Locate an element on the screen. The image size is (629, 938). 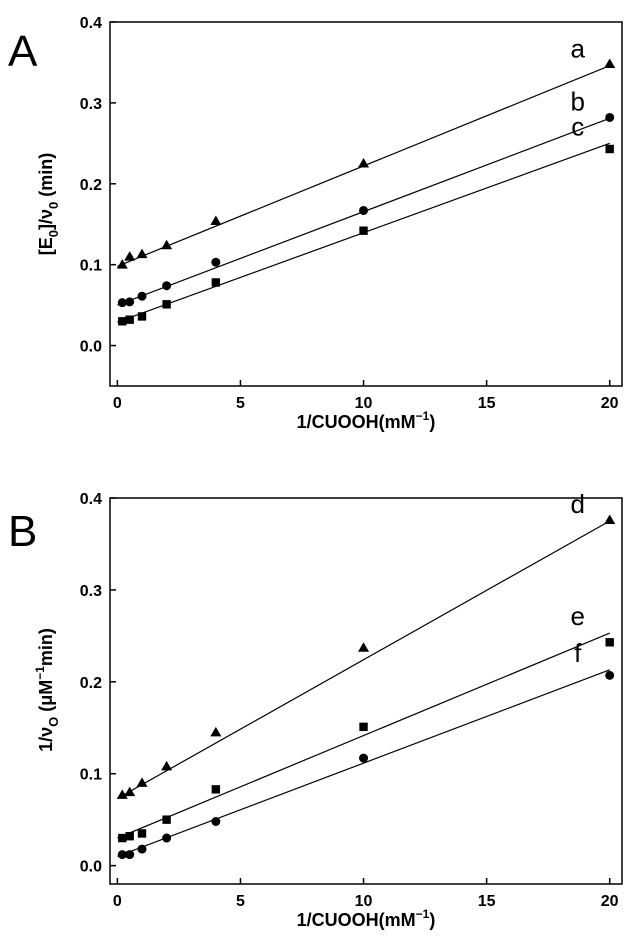
series-label-a: a is located at coordinates (577, 49).